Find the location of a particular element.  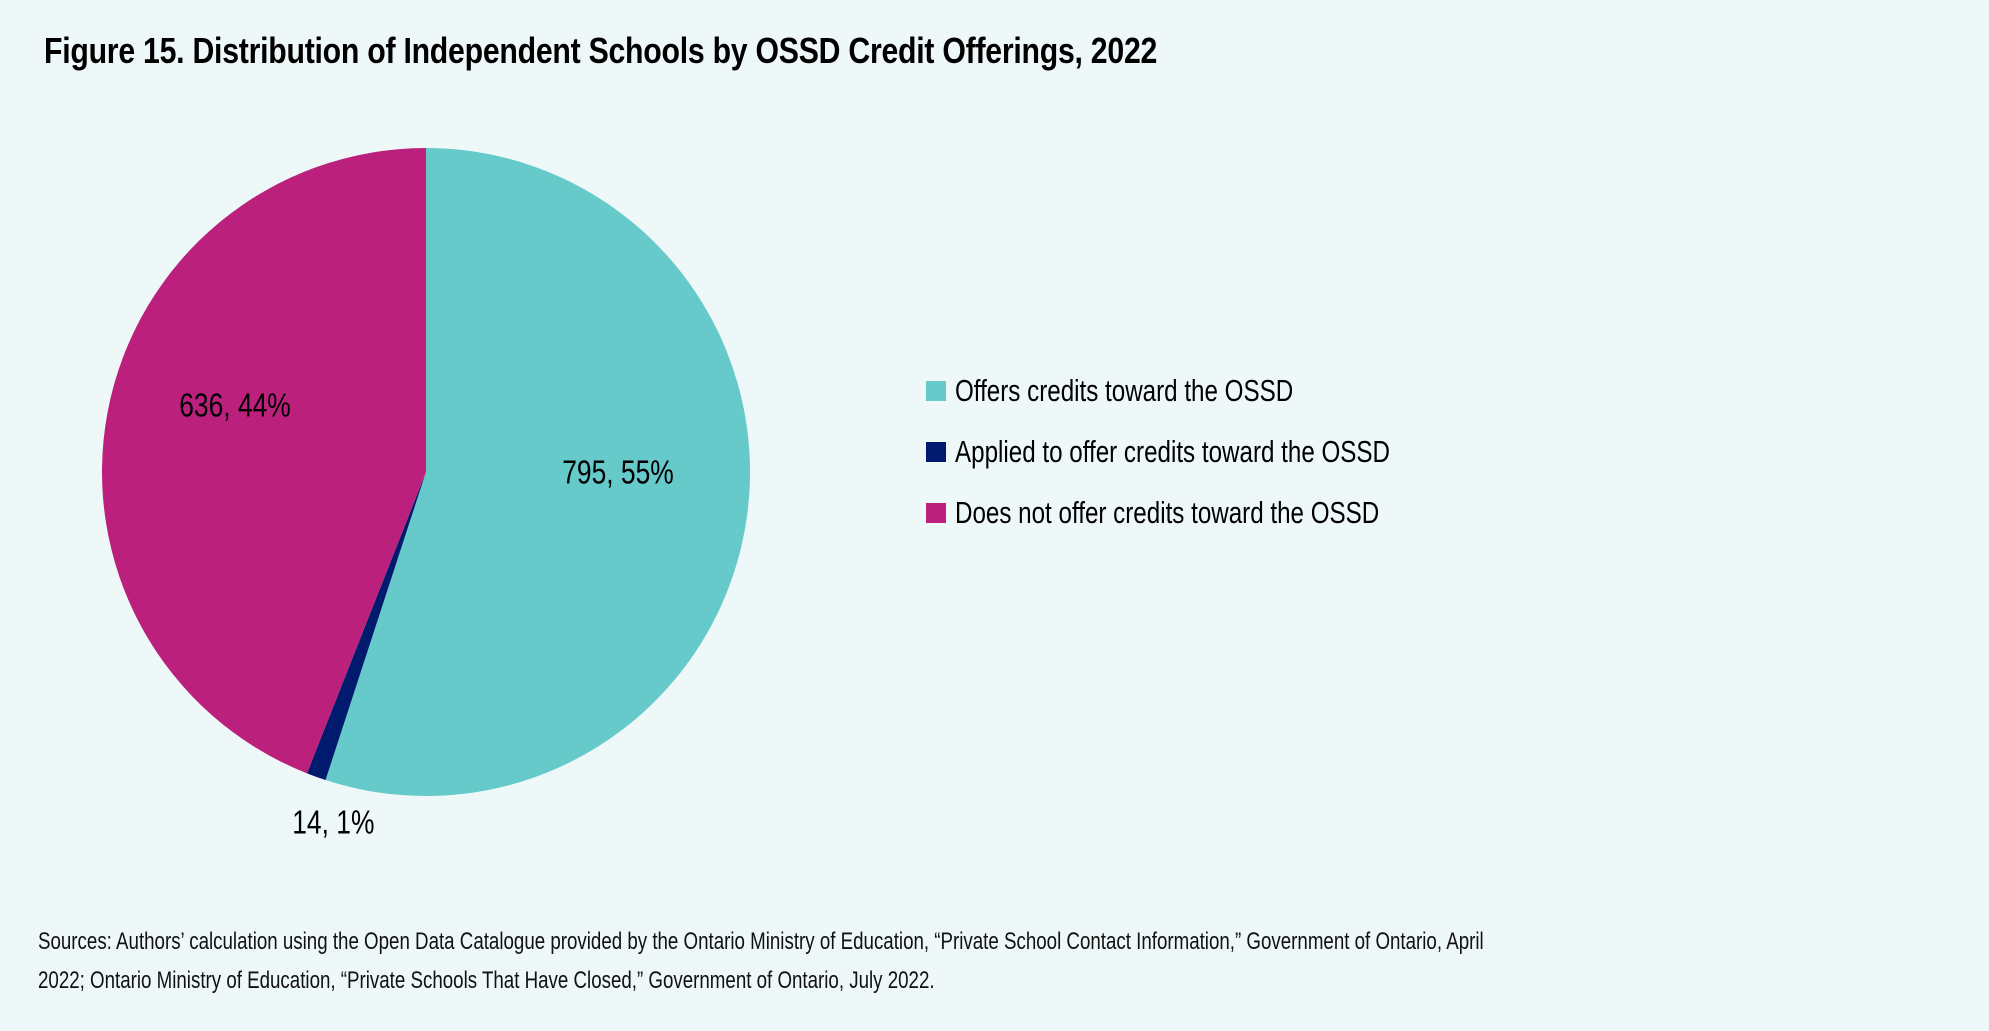

legend-swatch-does-not-offer is located at coordinates (936, 512).